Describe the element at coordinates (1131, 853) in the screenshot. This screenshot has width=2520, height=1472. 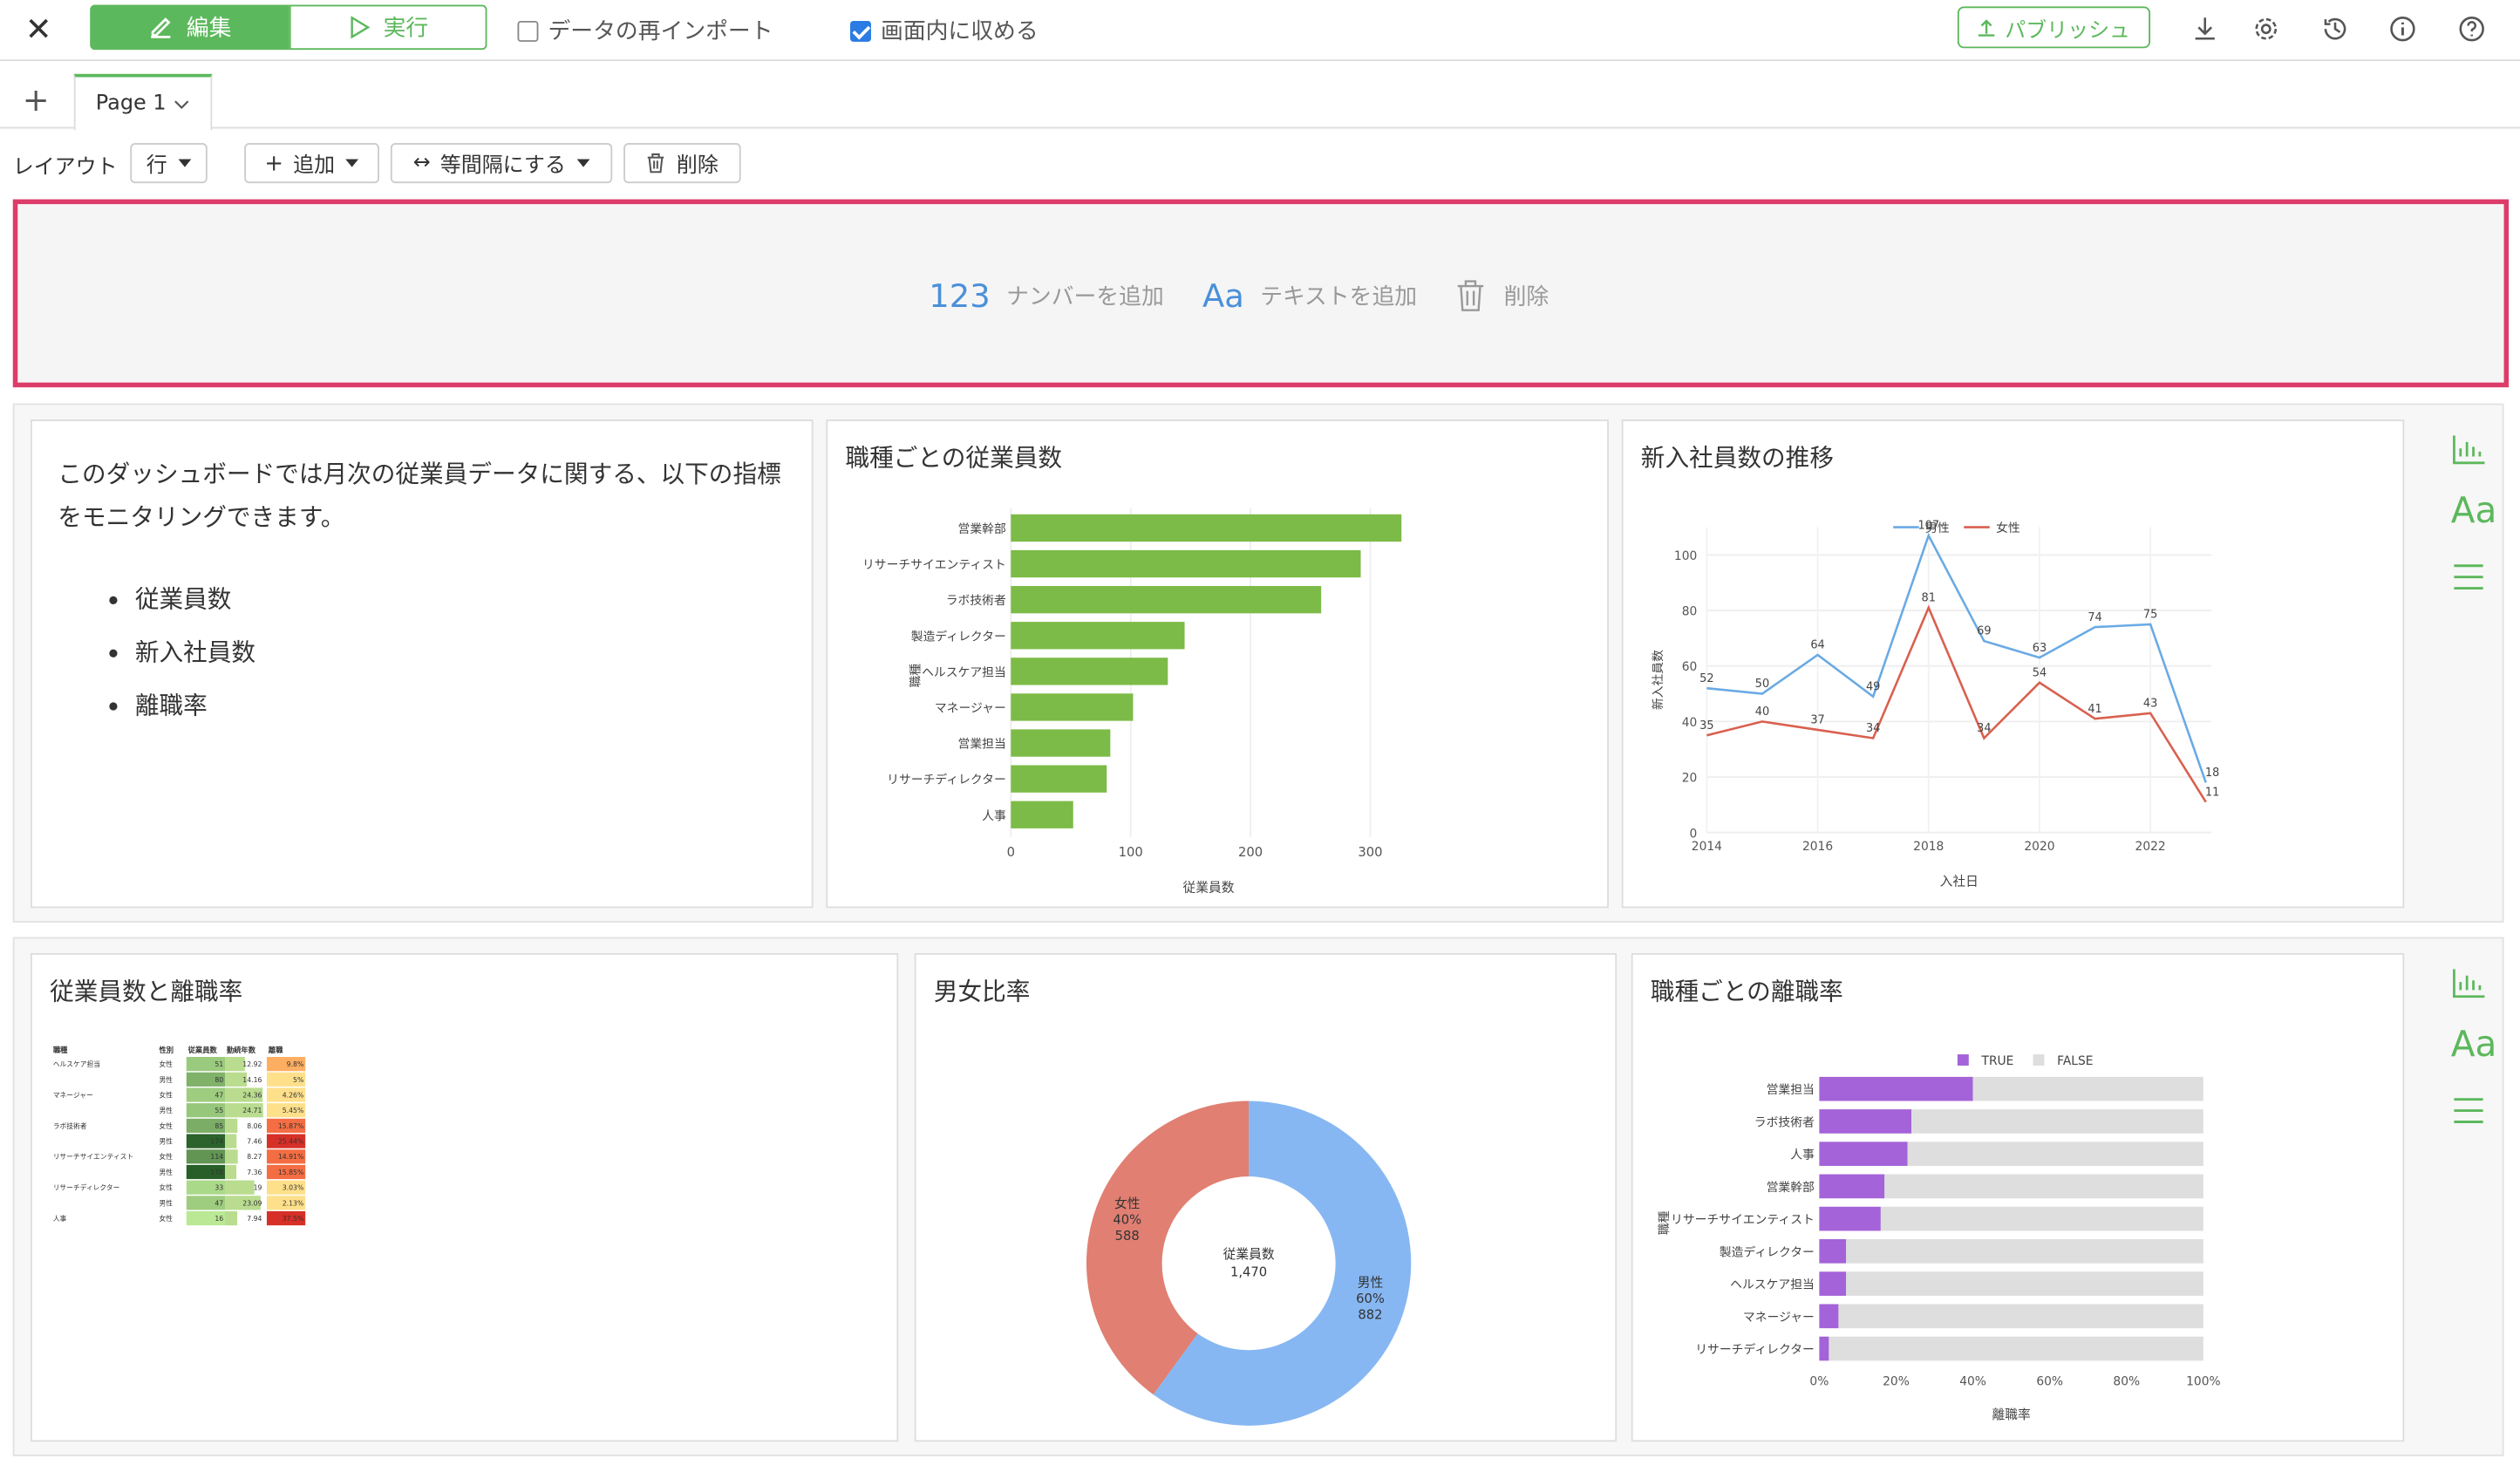
I see `x-tick-label: 100` at that location.